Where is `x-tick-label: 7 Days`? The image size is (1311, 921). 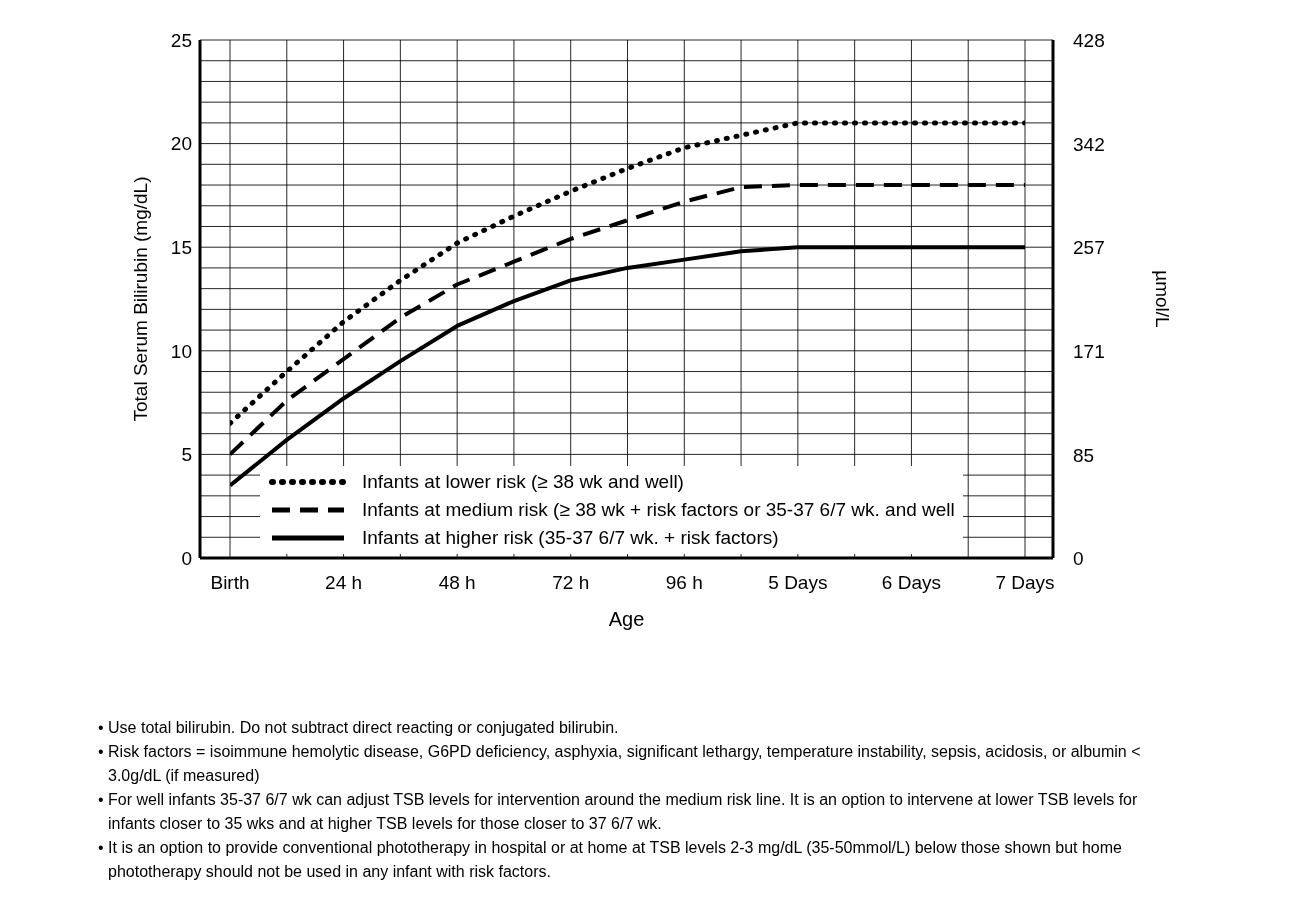 x-tick-label: 7 Days is located at coordinates (1025, 583).